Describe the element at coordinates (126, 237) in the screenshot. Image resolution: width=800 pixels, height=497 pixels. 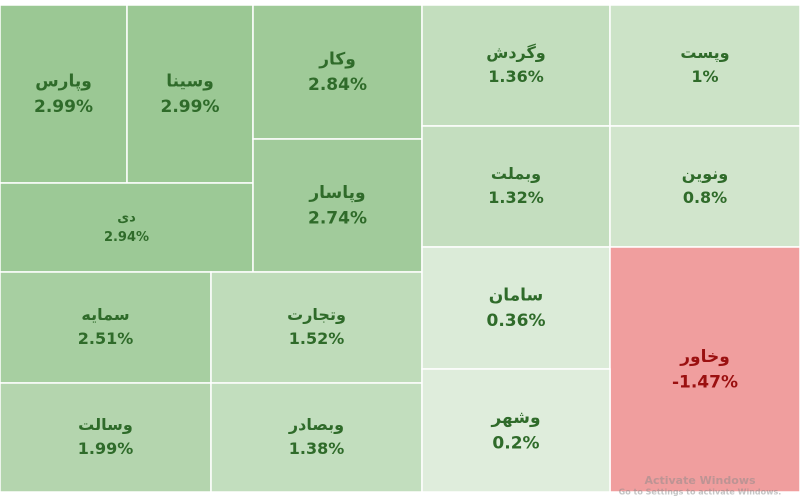
I see `tile-value: 2.94%` at that location.